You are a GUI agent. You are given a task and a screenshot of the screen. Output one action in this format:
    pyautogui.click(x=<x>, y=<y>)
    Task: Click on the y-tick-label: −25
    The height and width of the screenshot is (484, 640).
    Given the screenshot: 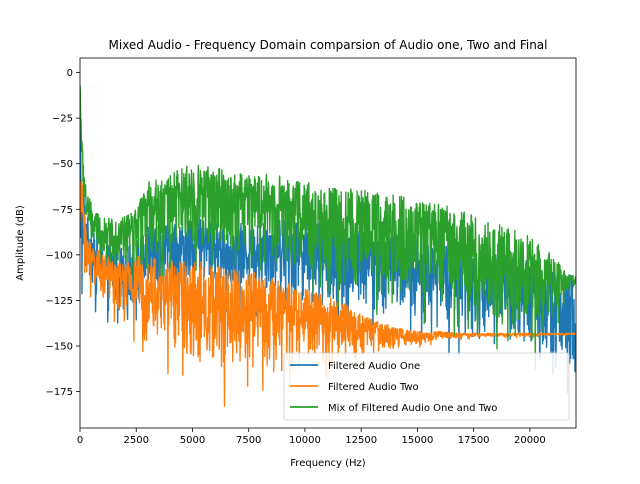 What is the action you would take?
    pyautogui.click(x=62, y=119)
    